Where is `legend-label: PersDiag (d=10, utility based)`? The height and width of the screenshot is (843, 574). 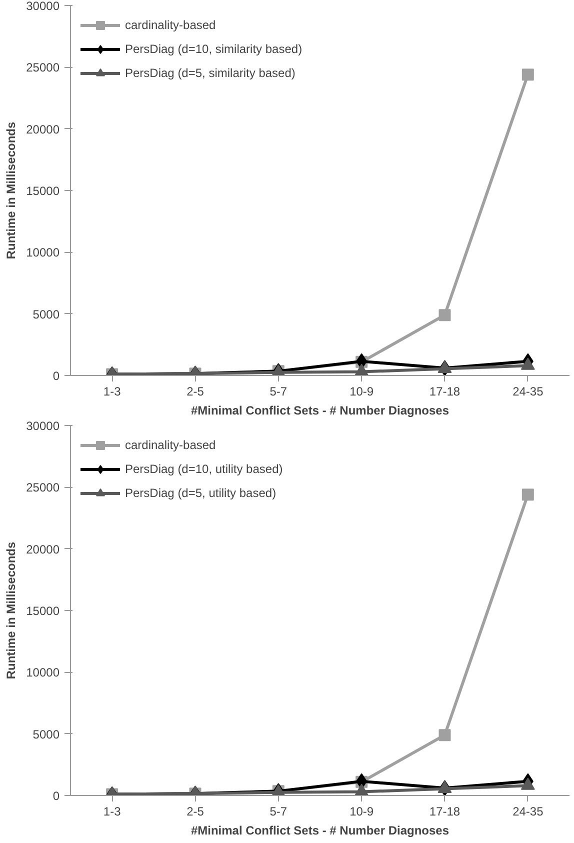 legend-label: PersDiag (d=10, utility based) is located at coordinates (204, 469).